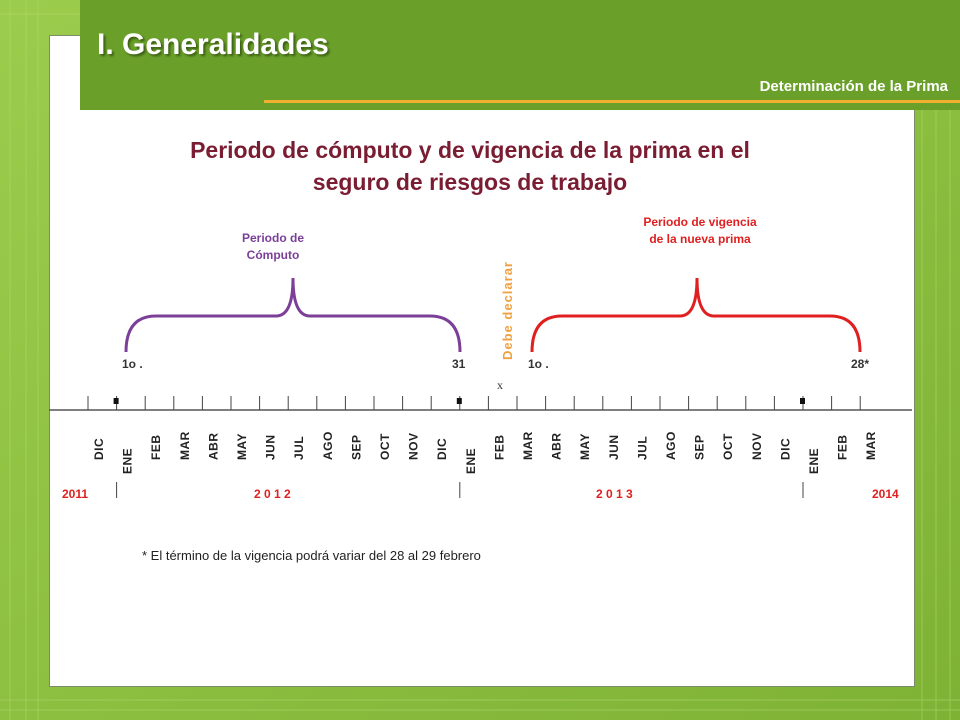 The width and height of the screenshot is (960, 720). I want to click on computo-label-line-2: Cómputo, so click(273, 255).